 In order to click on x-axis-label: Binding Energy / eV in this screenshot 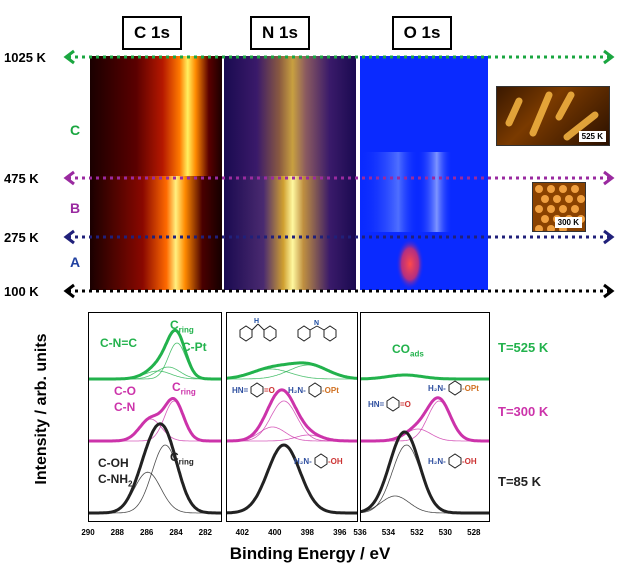, I will do `click(310, 553)`.